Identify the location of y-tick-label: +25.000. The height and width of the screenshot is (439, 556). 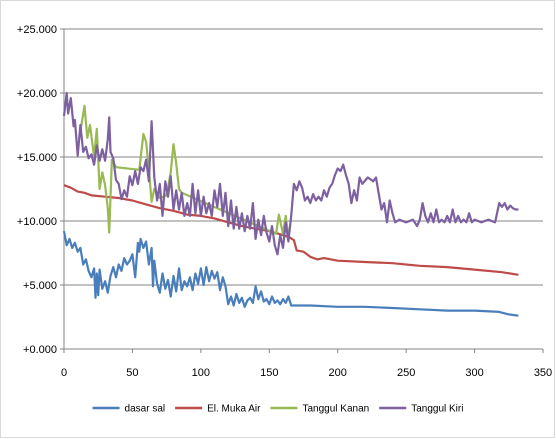
(37, 30).